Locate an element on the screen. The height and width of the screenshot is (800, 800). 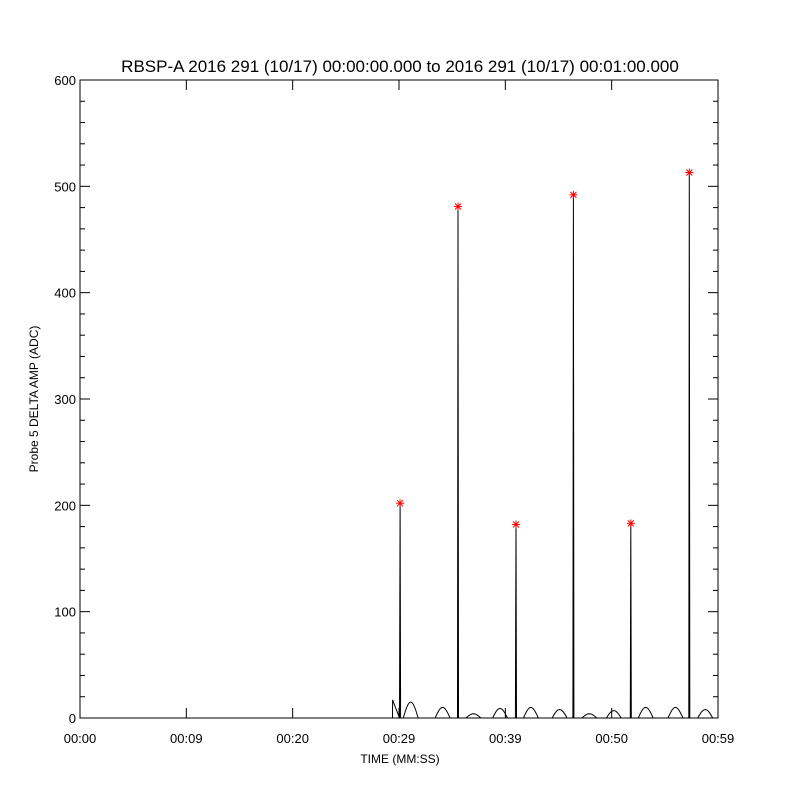
y-tick-label: 400 is located at coordinates (65, 293).